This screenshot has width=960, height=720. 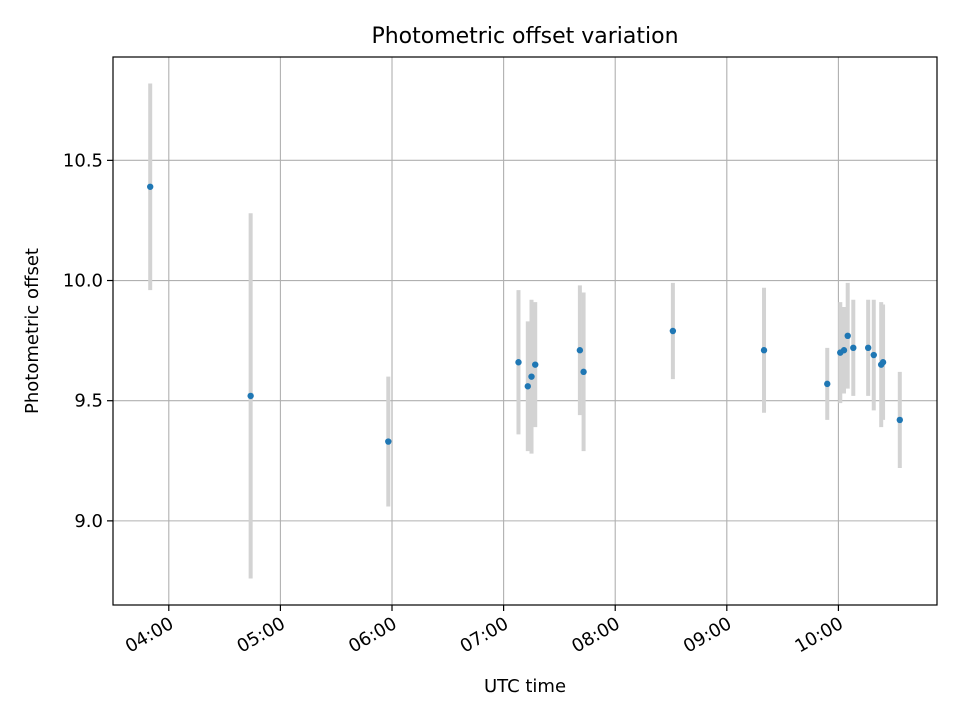 I want to click on x-axis-label: UTC time, so click(x=525, y=686).